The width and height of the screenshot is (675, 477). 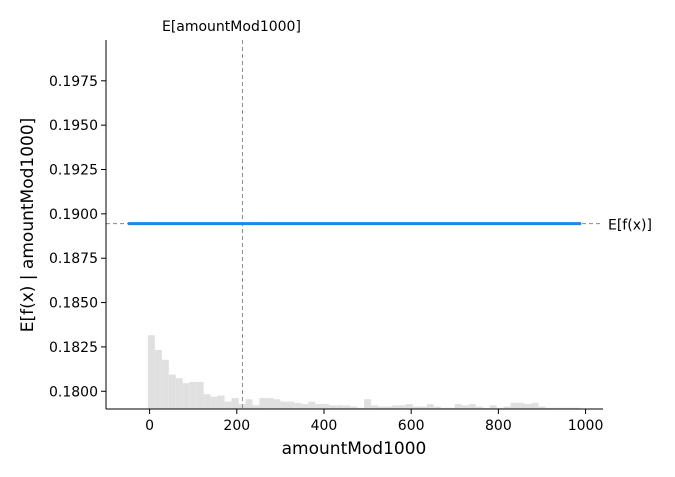 I want to click on y-tick-label: 0.1925, so click(x=73, y=171).